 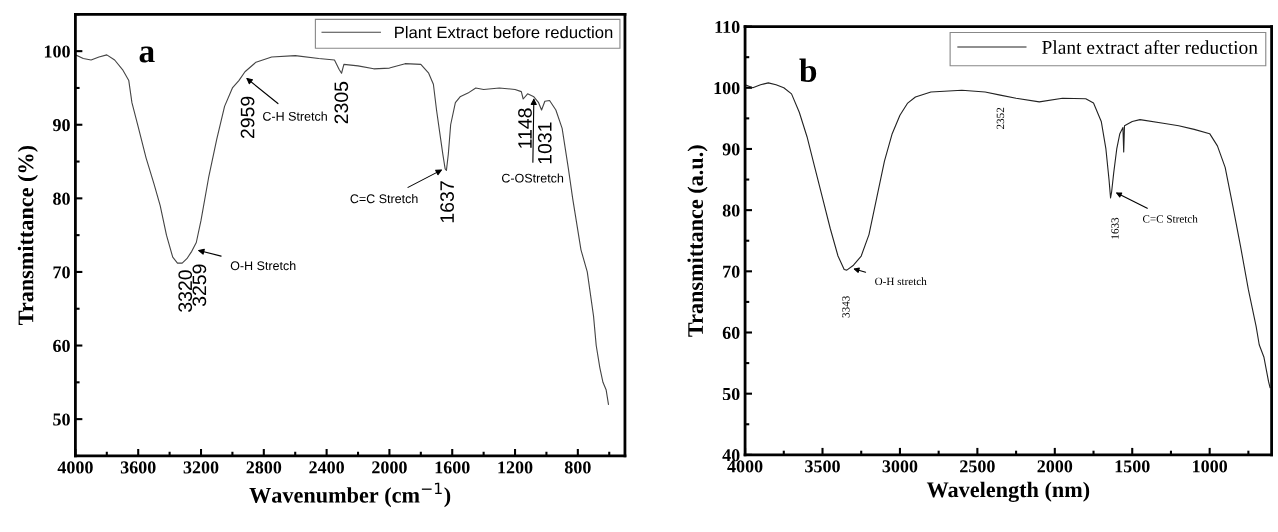 I want to click on annotation: C-H Stretch, so click(x=295, y=116).